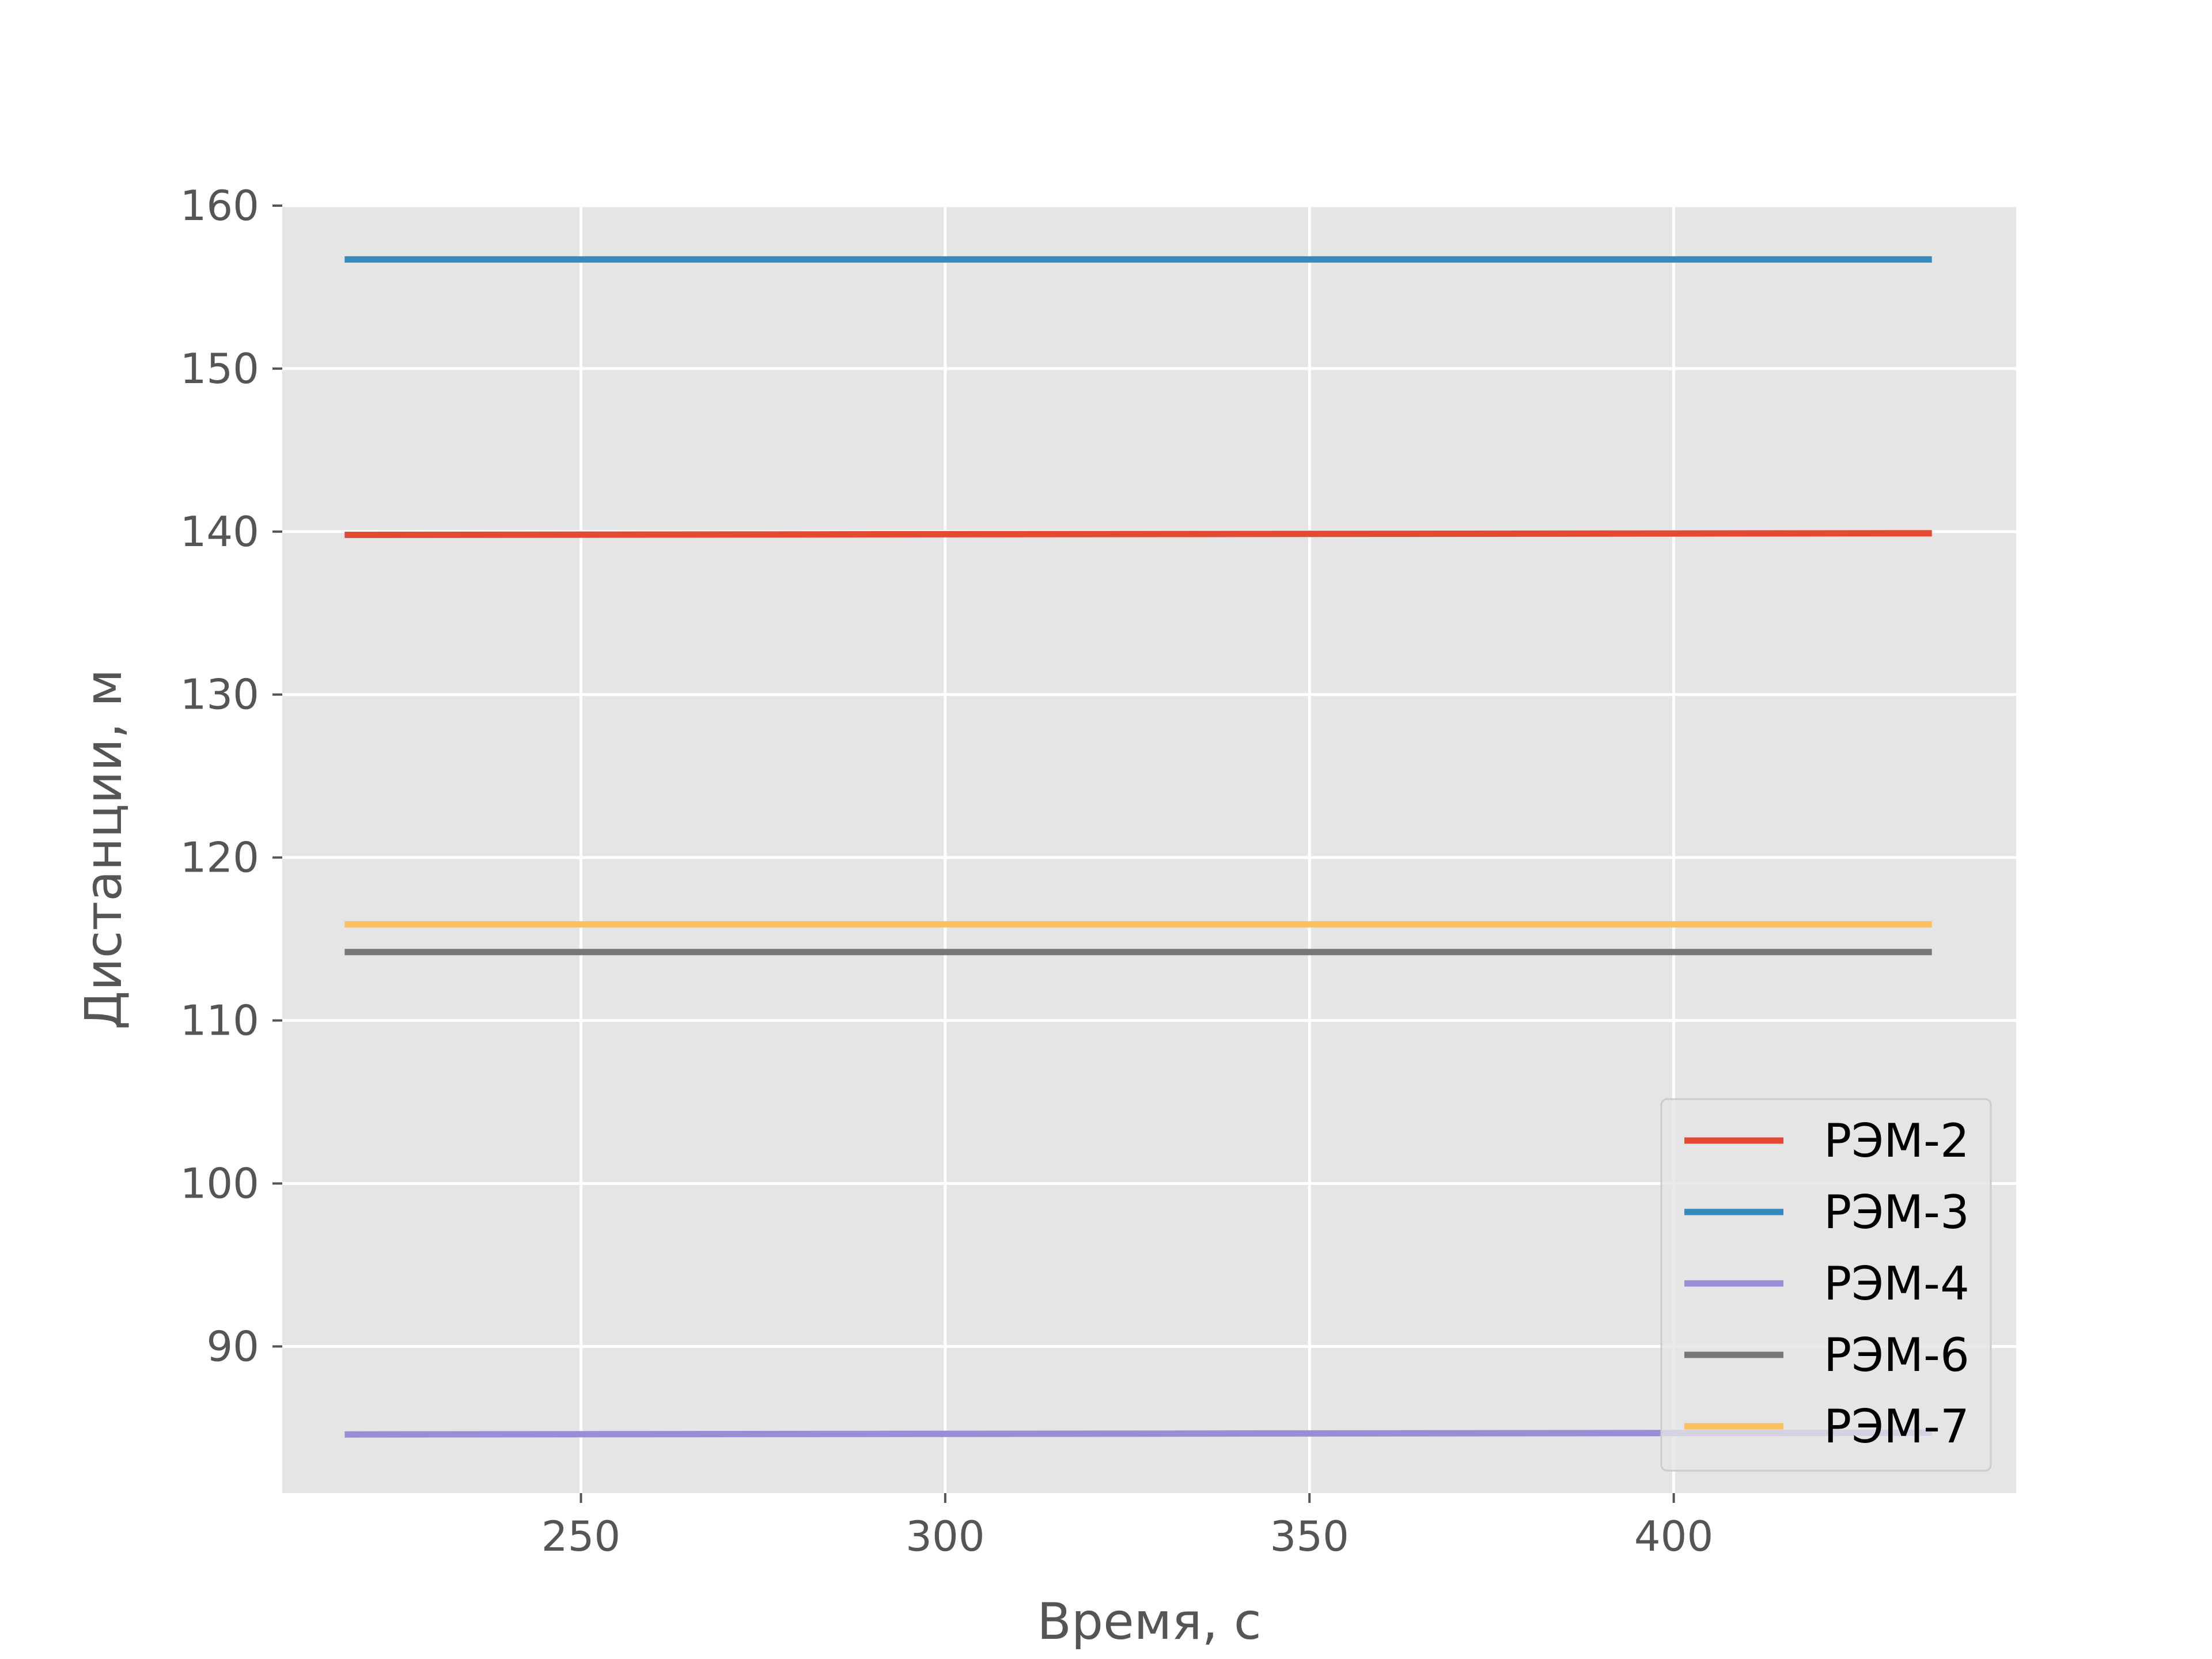  Describe the element at coordinates (232, 1346) in the screenshot. I see `y-tick-label: 90` at that location.